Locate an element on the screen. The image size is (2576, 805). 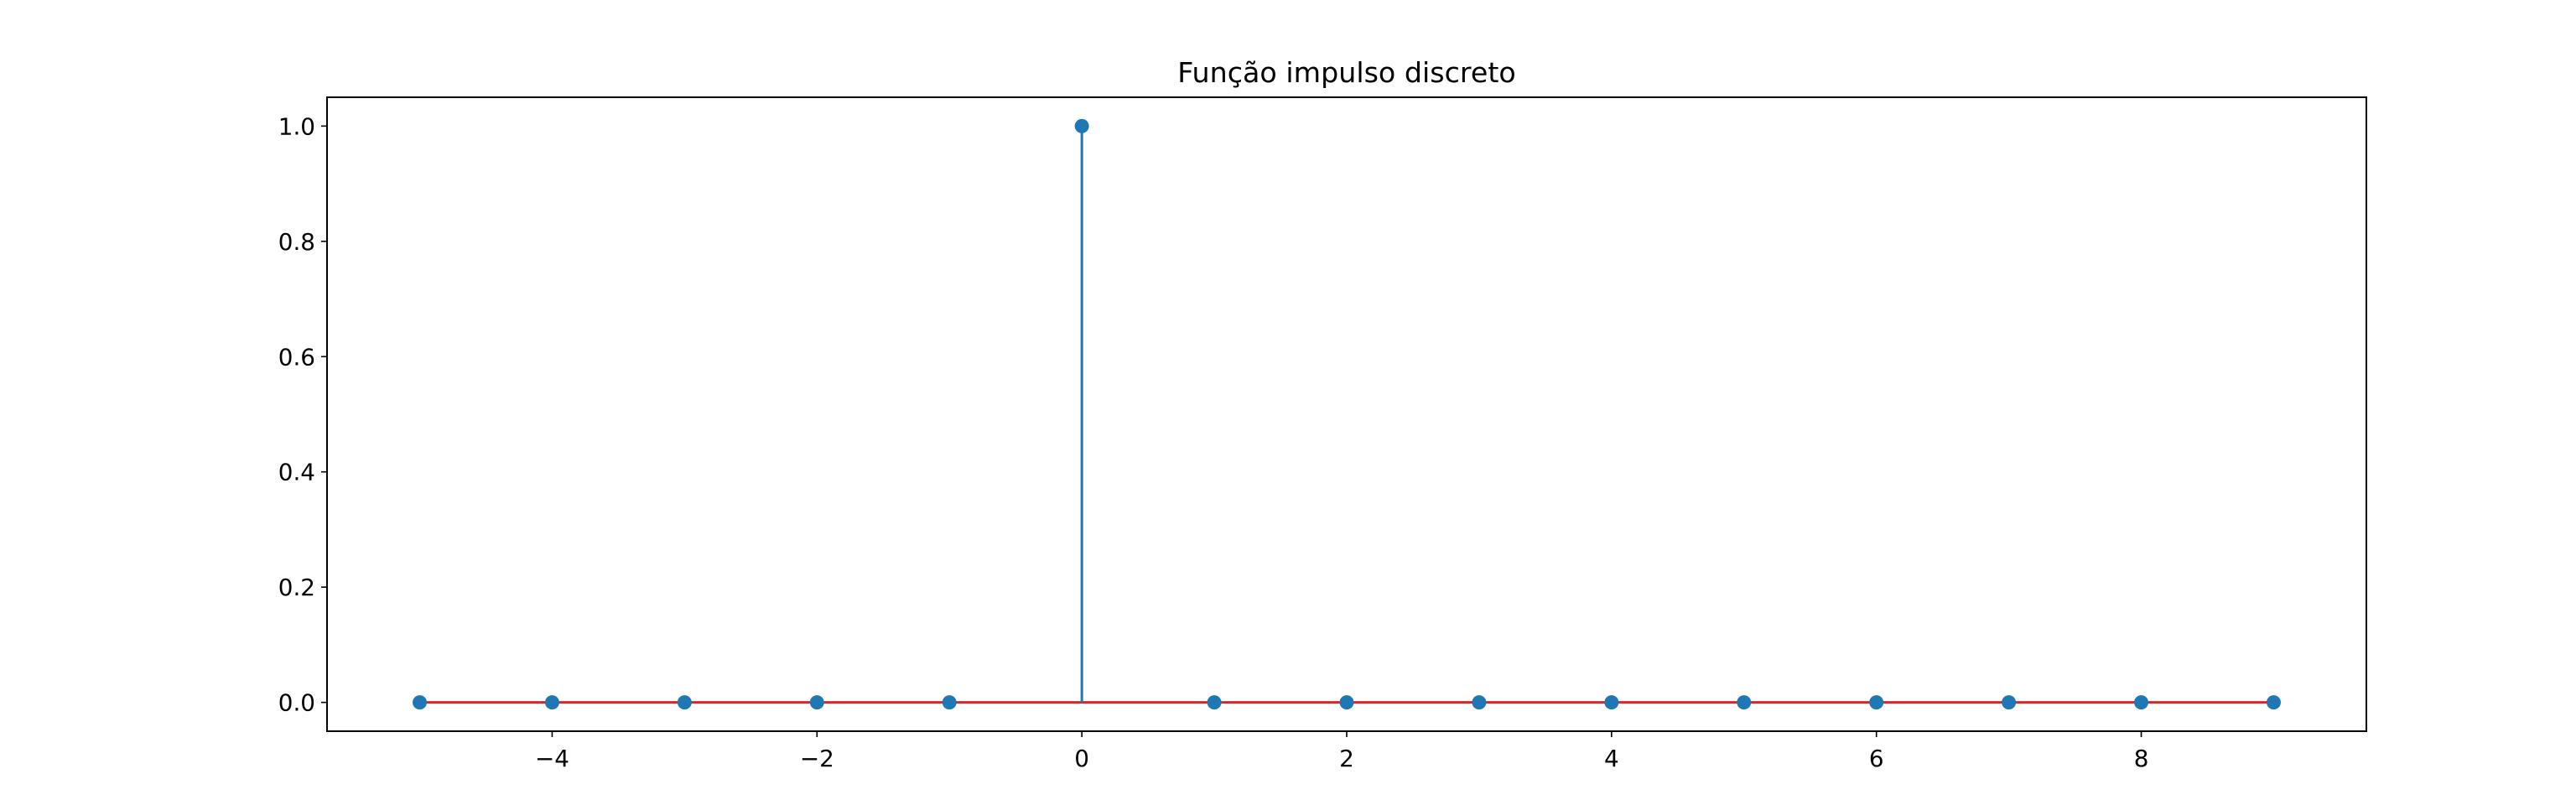
y-tick-label: 0.6 is located at coordinates (296, 357).